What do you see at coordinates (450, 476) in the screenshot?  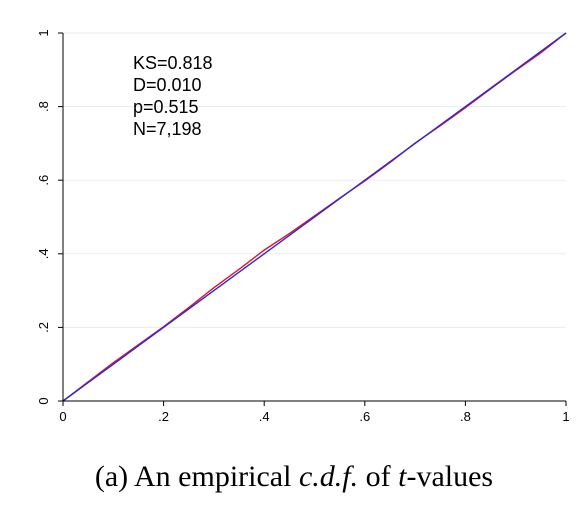 I see `caption-suffix: -values` at bounding box center [450, 476].